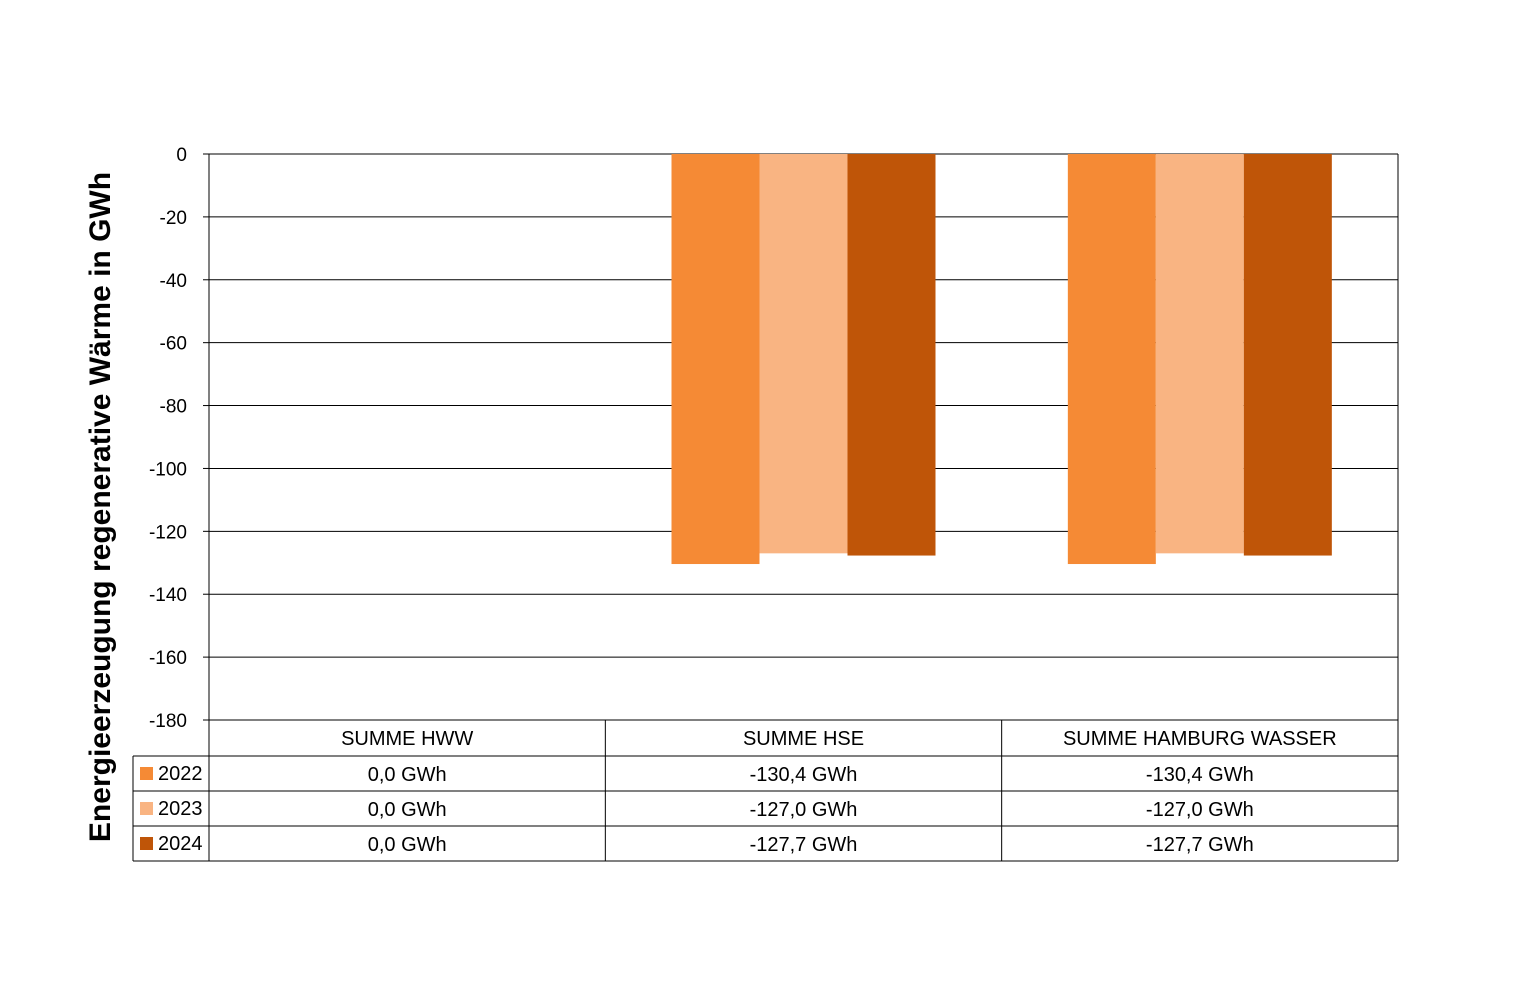 The height and width of the screenshot is (986, 1526). Describe the element at coordinates (168, 721) in the screenshot. I see `y-tick-label: -180` at that location.